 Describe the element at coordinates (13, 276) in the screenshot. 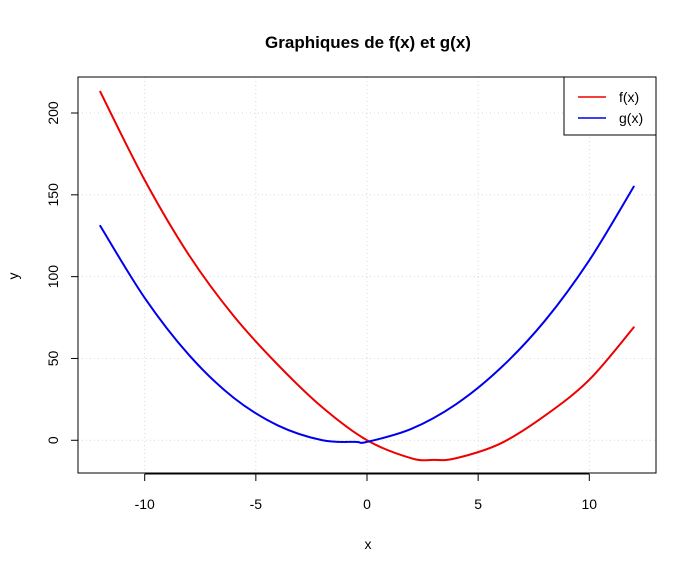

I see `y-axis-label: y` at that location.